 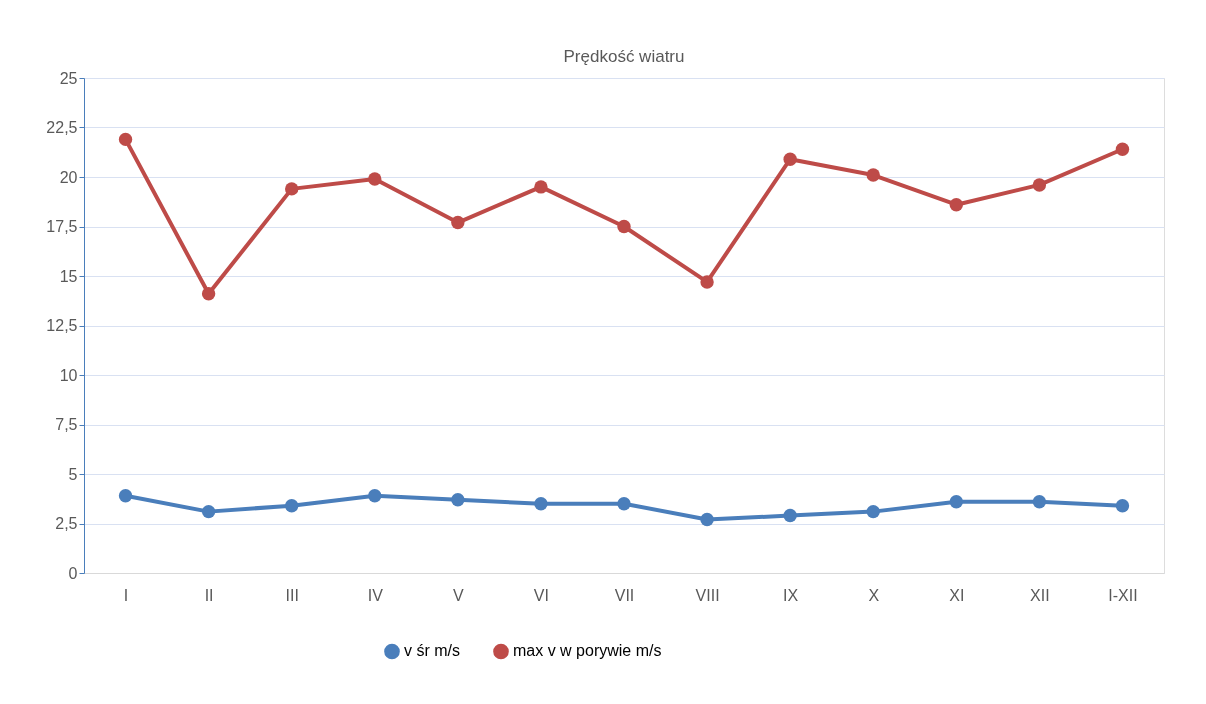 I want to click on x-tick-label: IV, so click(x=375, y=595).